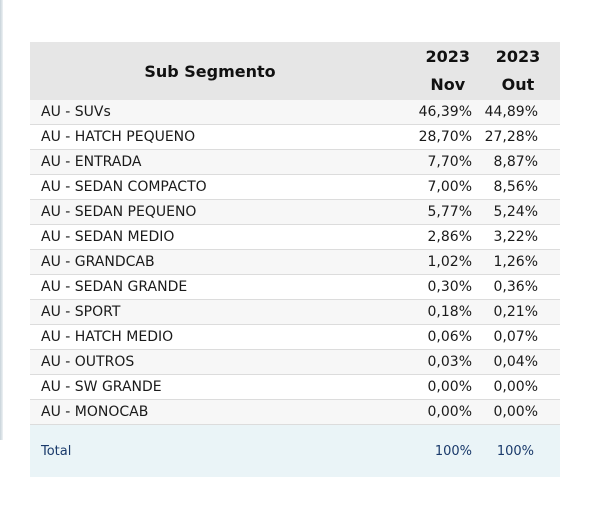  Describe the element at coordinates (210, 337) in the screenshot. I see `row-label: AU - HATCH MEDIO` at that location.